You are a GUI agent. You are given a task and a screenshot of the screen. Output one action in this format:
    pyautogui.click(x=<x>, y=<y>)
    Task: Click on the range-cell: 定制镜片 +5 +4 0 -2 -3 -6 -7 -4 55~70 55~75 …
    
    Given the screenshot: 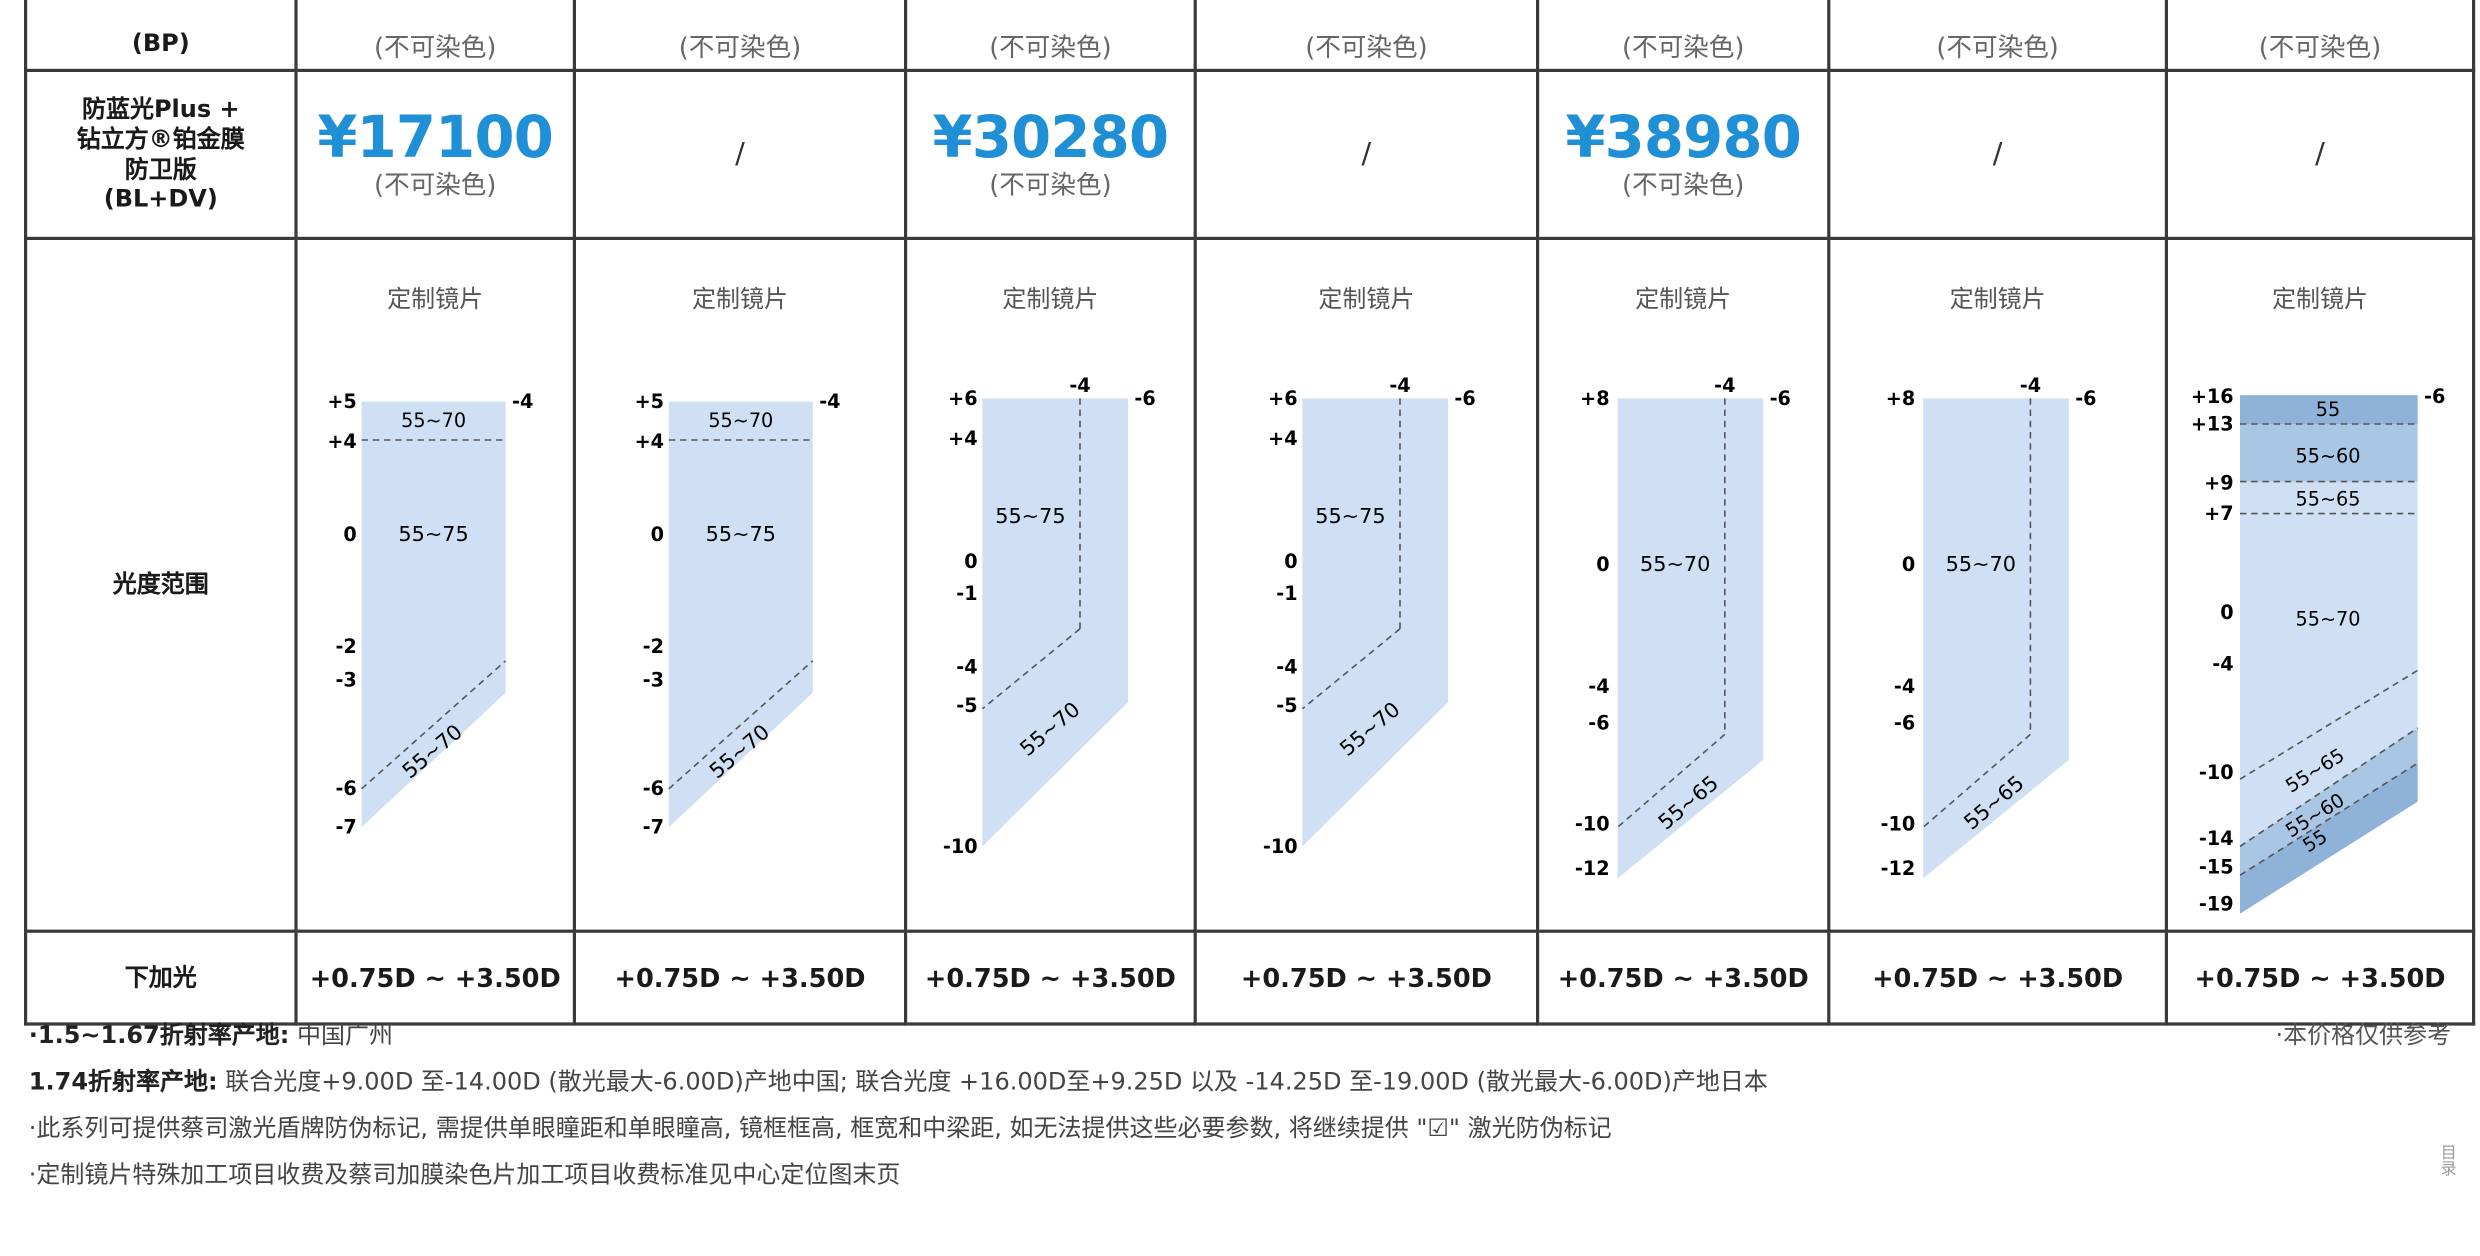 What is the action you would take?
    pyautogui.click(x=435, y=584)
    